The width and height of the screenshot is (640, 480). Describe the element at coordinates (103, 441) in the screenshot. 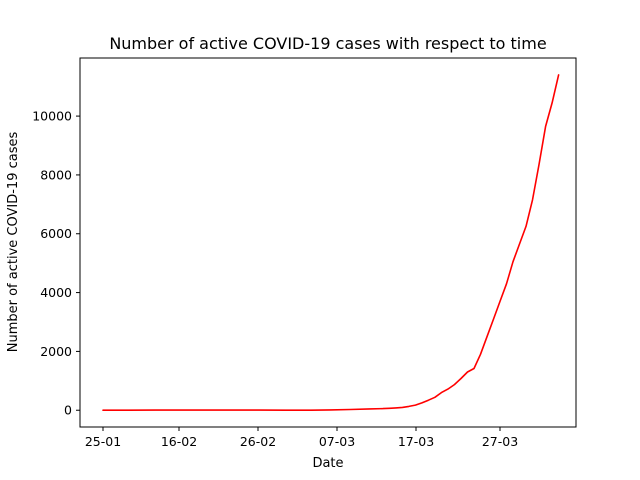

I see `x-tick-label: 25-01` at that location.